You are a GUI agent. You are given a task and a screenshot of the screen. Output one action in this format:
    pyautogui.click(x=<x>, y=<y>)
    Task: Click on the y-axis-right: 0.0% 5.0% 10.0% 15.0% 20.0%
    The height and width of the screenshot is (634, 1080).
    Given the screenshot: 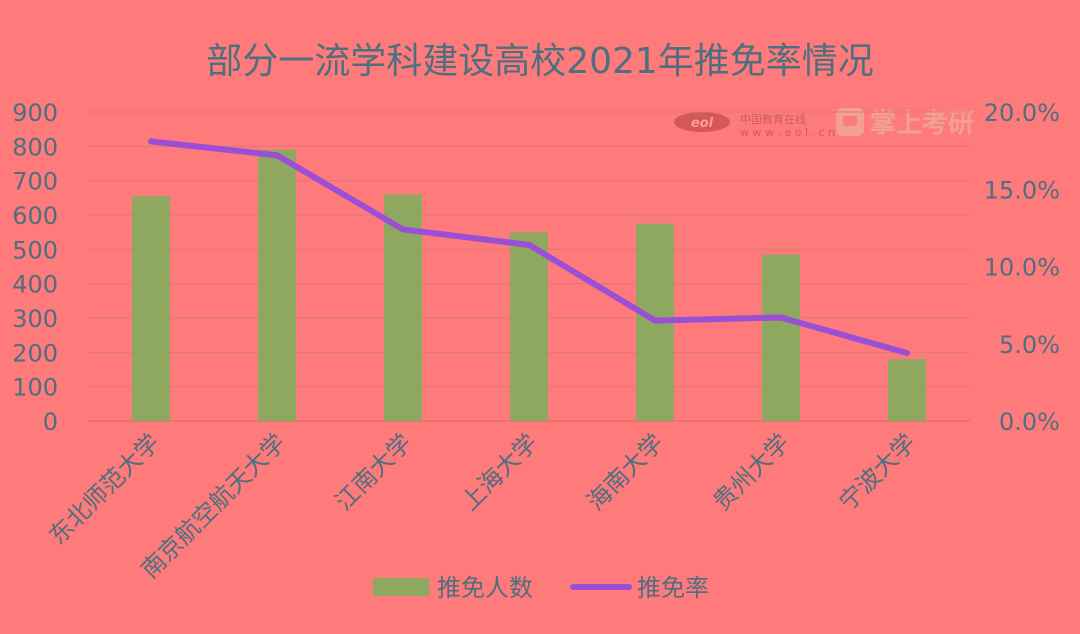 What is the action you would take?
    pyautogui.click(x=1022, y=267)
    